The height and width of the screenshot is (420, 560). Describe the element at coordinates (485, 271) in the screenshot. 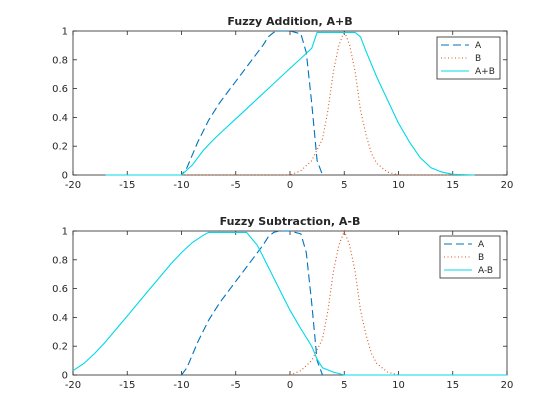

I see `legend-label: A-B` at that location.